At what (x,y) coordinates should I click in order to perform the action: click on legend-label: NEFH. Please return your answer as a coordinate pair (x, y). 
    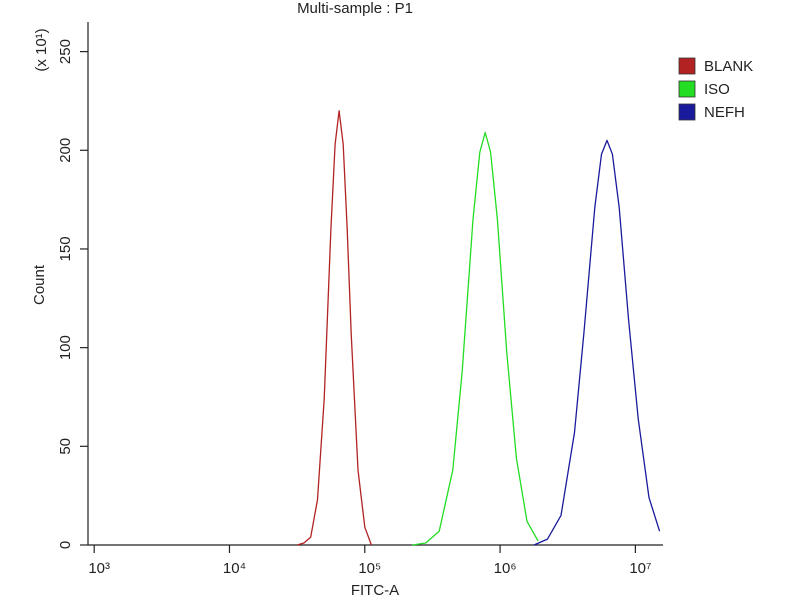
    Looking at the image, I should click on (724, 112).